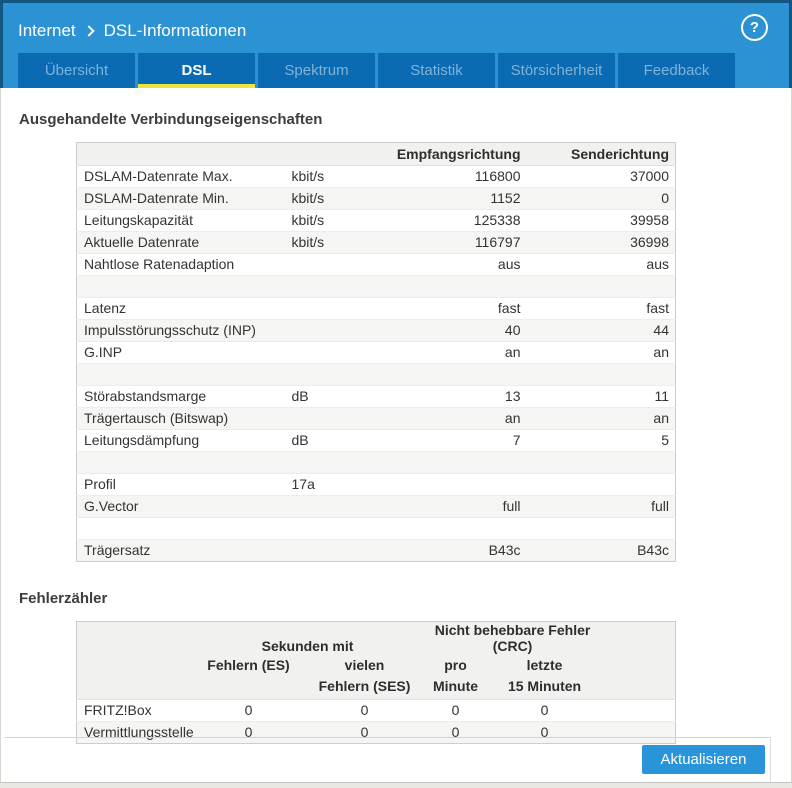 Image resolution: width=792 pixels, height=788 pixels. What do you see at coordinates (601, 396) in the screenshot?
I see `upstream-value-cell: 11` at bounding box center [601, 396].